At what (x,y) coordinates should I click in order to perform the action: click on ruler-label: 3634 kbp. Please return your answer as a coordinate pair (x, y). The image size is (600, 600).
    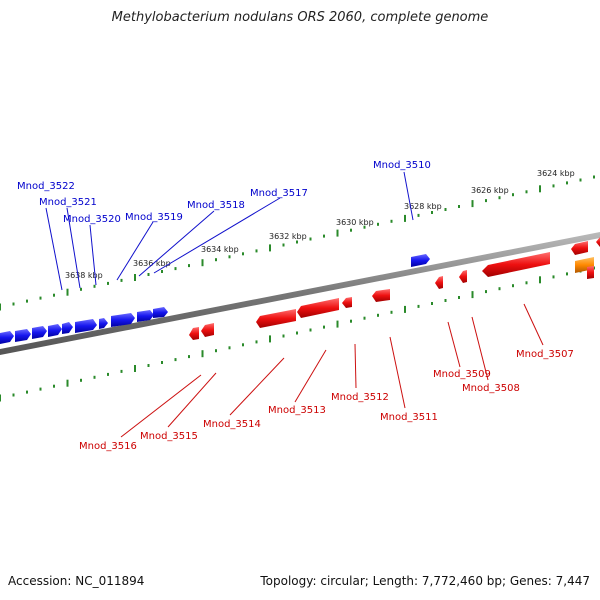
    Looking at the image, I should click on (220, 249).